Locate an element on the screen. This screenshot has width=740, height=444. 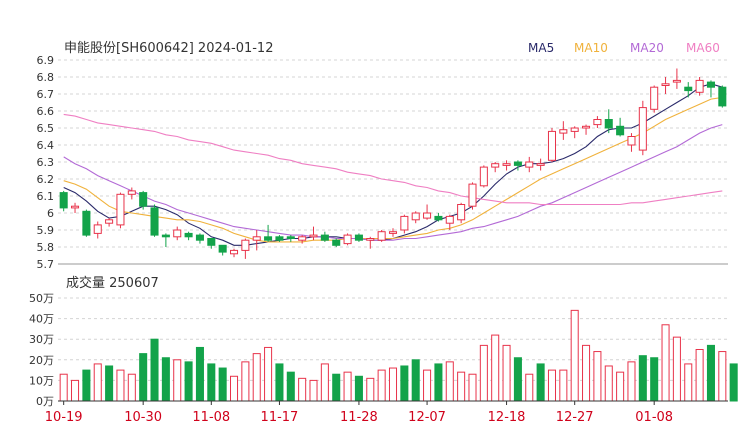
price-tick-label: 6.5 is located at coordinates (46, 128).